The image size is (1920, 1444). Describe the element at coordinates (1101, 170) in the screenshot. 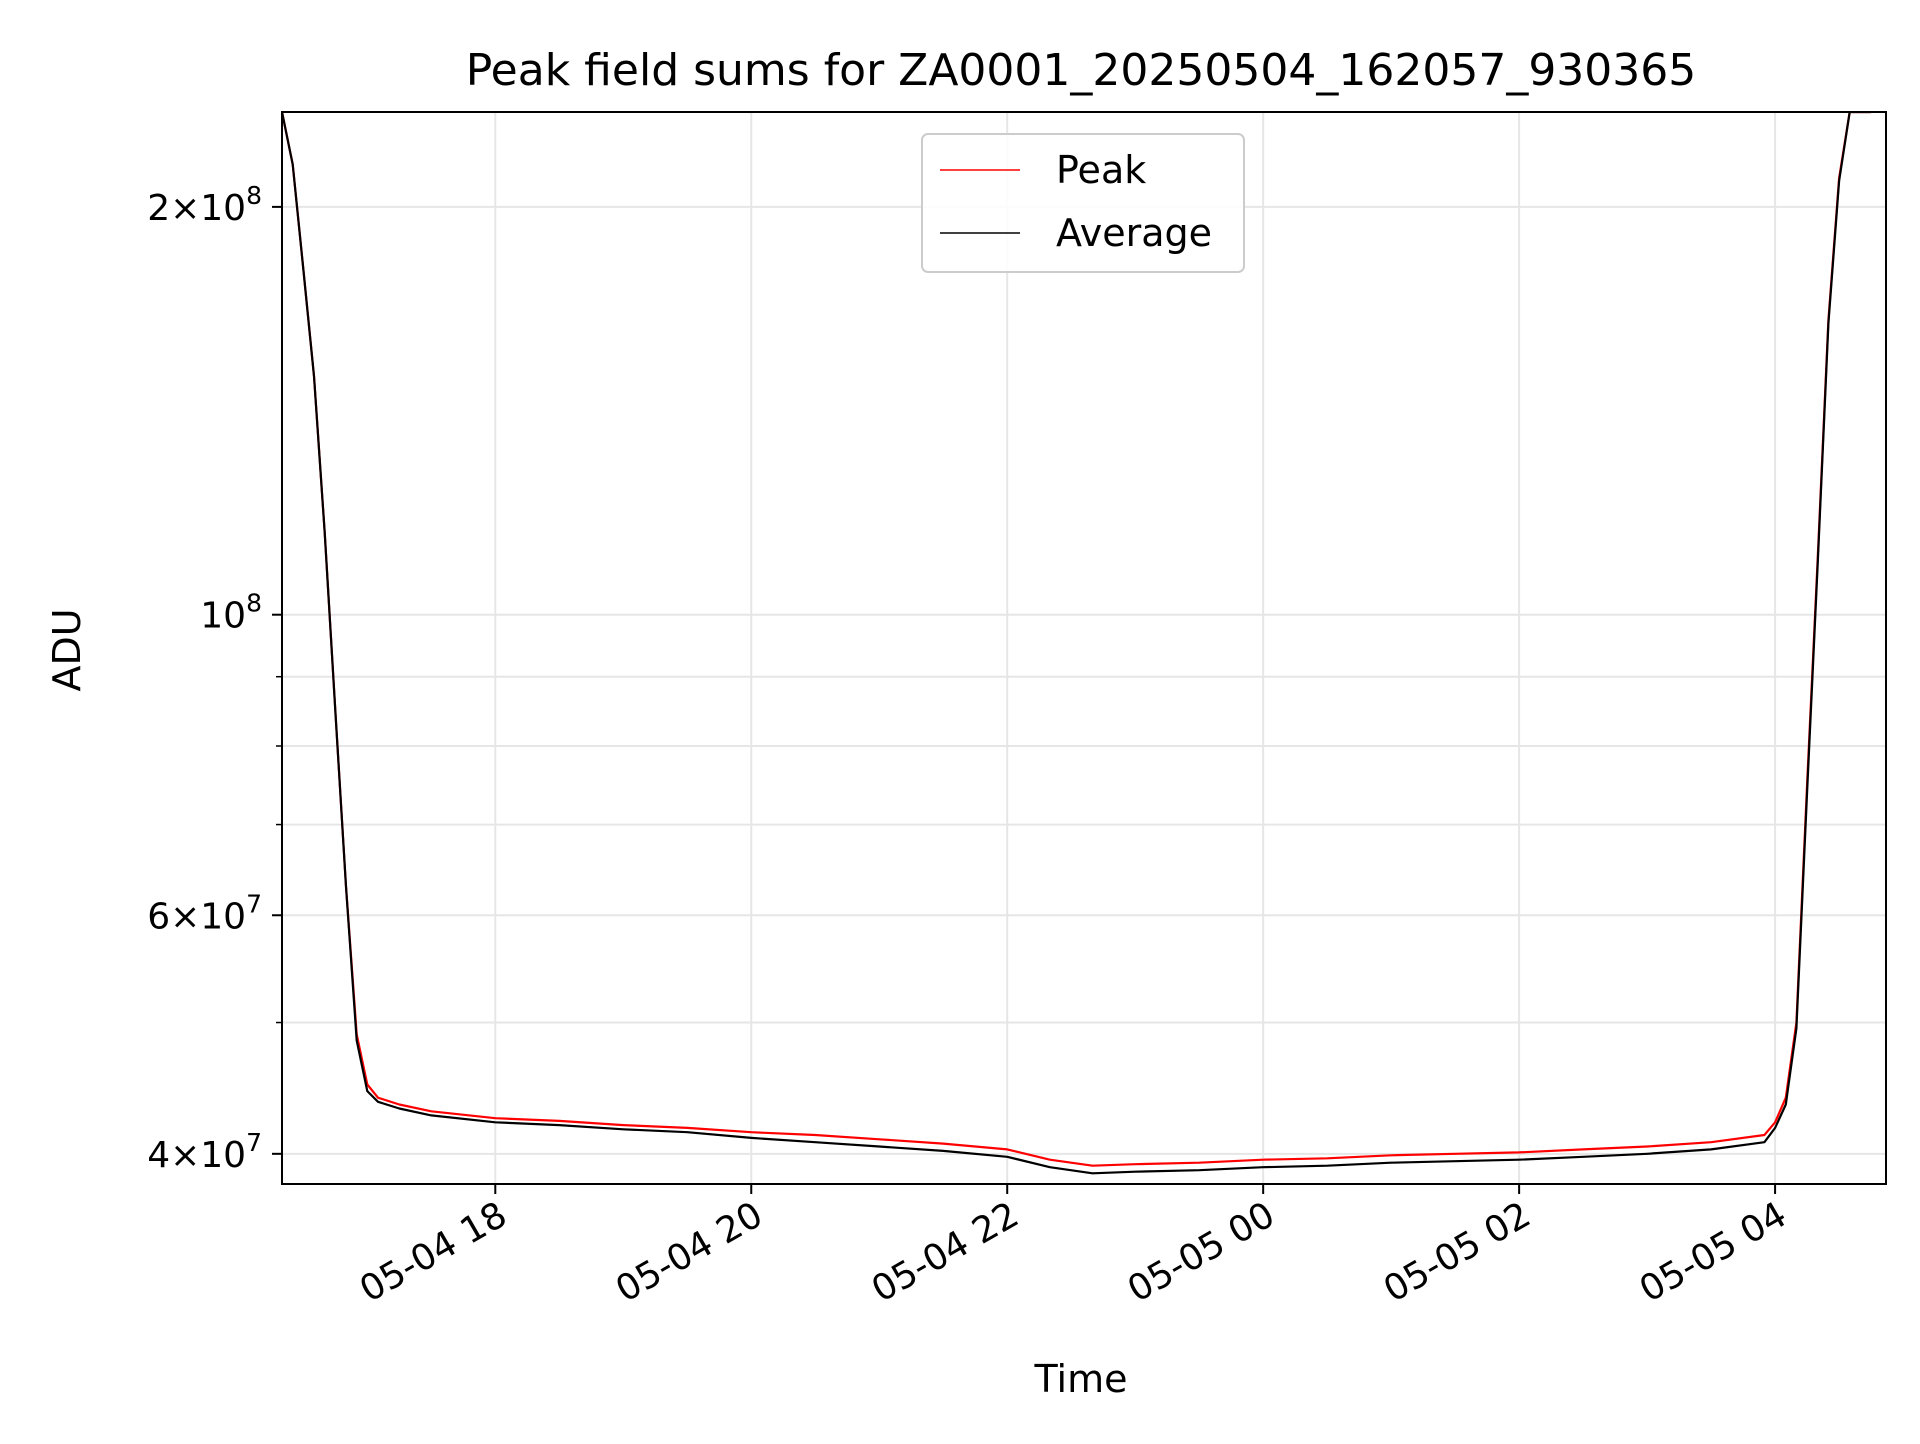

I see `legend-label-peak: Peak` at that location.